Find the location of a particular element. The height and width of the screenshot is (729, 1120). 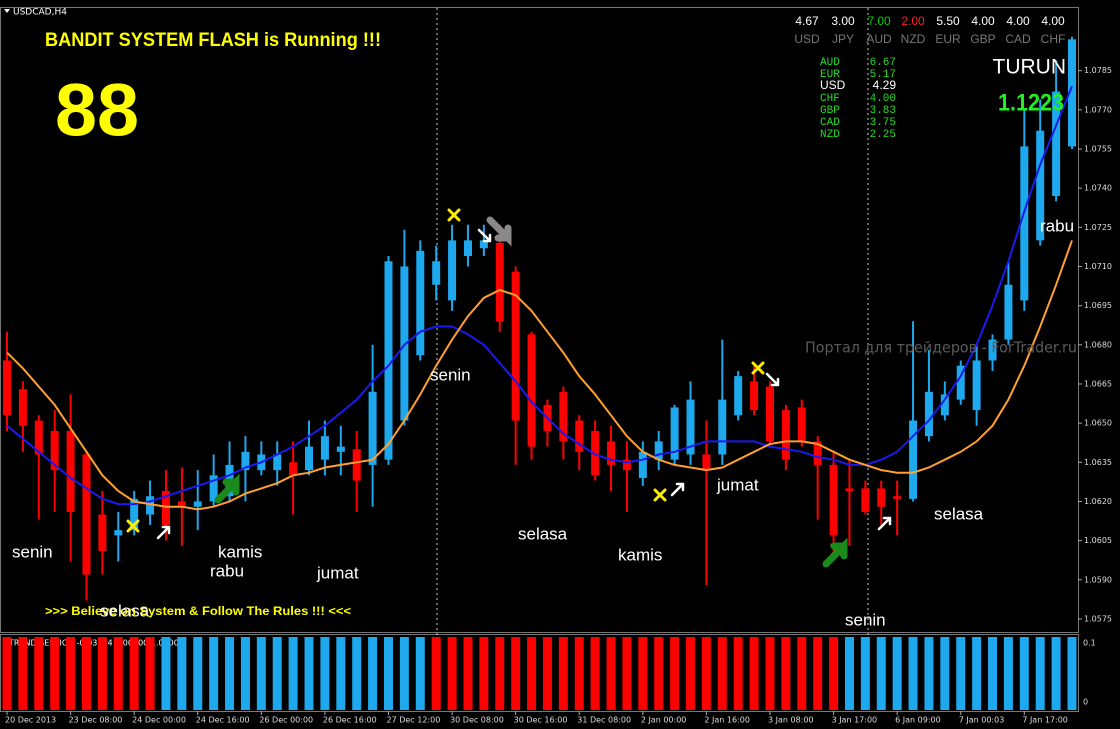

strength-name: EUR is located at coordinates (948, 39).